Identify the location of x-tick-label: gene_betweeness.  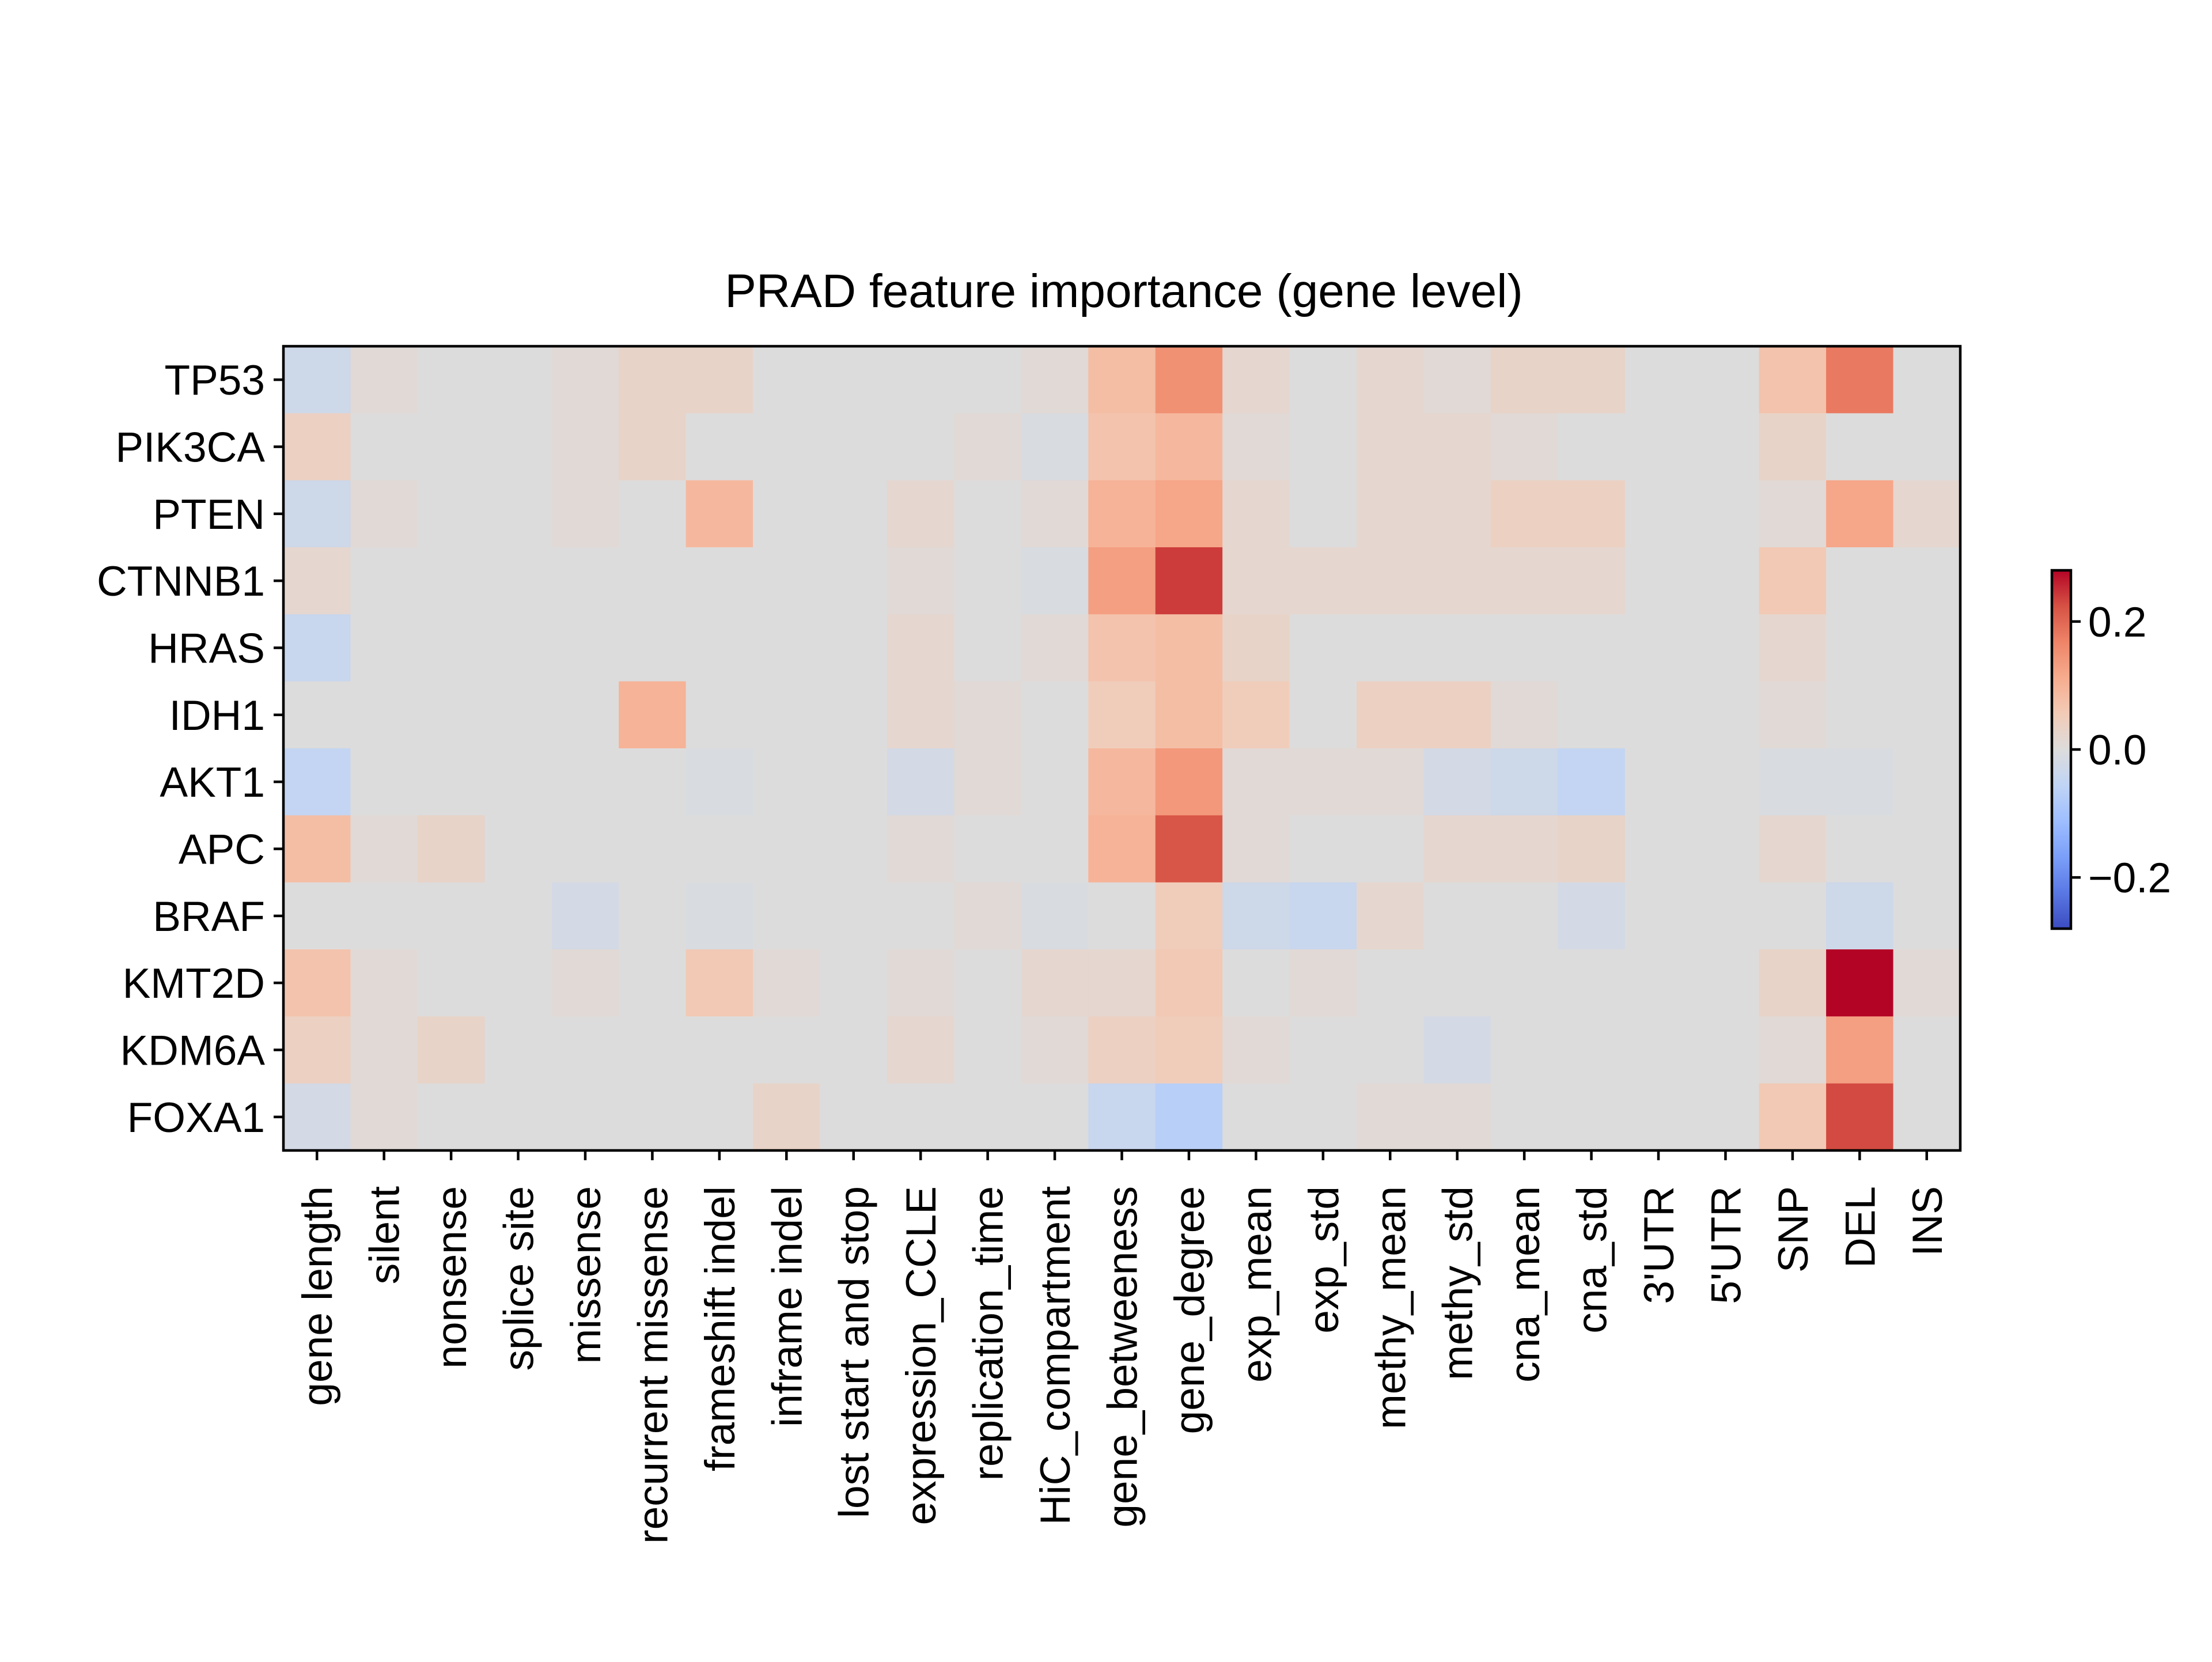
(1123, 1357).